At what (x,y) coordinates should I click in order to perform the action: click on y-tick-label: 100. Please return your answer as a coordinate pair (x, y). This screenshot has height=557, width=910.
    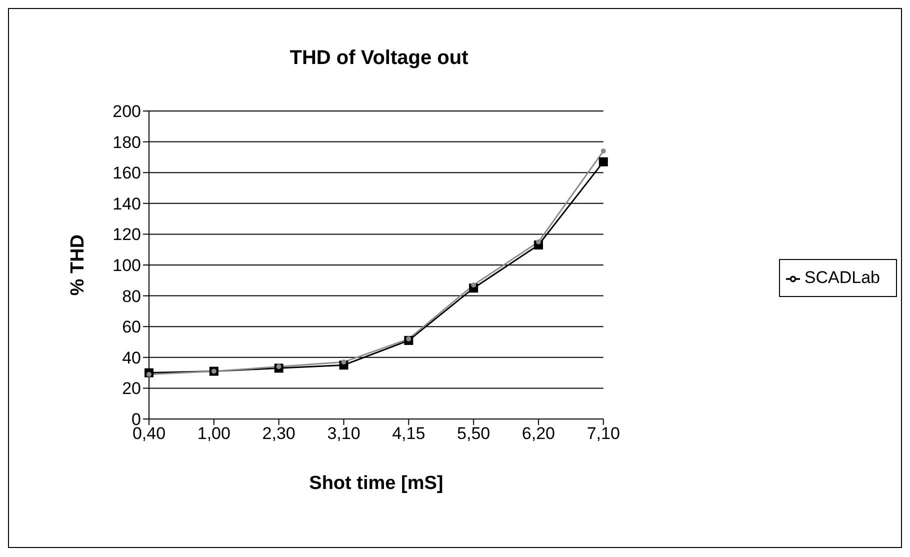
    Looking at the image, I should click on (126, 266).